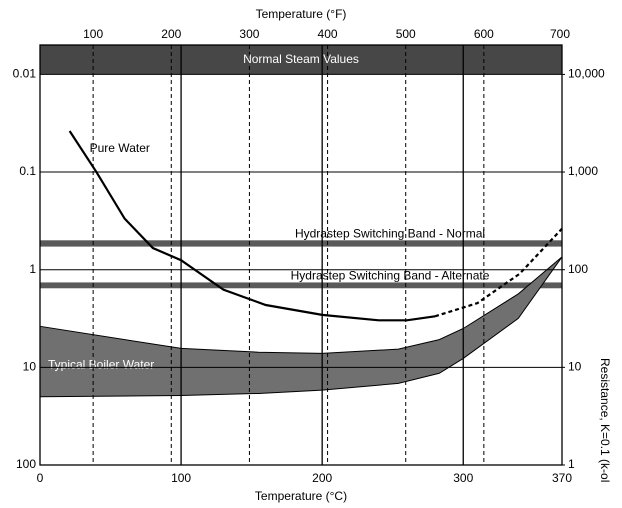 This screenshot has width=622, height=508. I want to click on x-tick-label: 300, so click(463, 478).